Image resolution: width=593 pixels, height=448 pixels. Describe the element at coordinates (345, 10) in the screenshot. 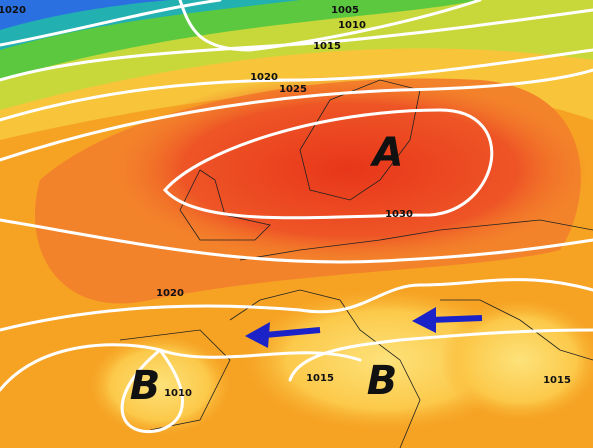

I see `isobar-label: 1005` at that location.